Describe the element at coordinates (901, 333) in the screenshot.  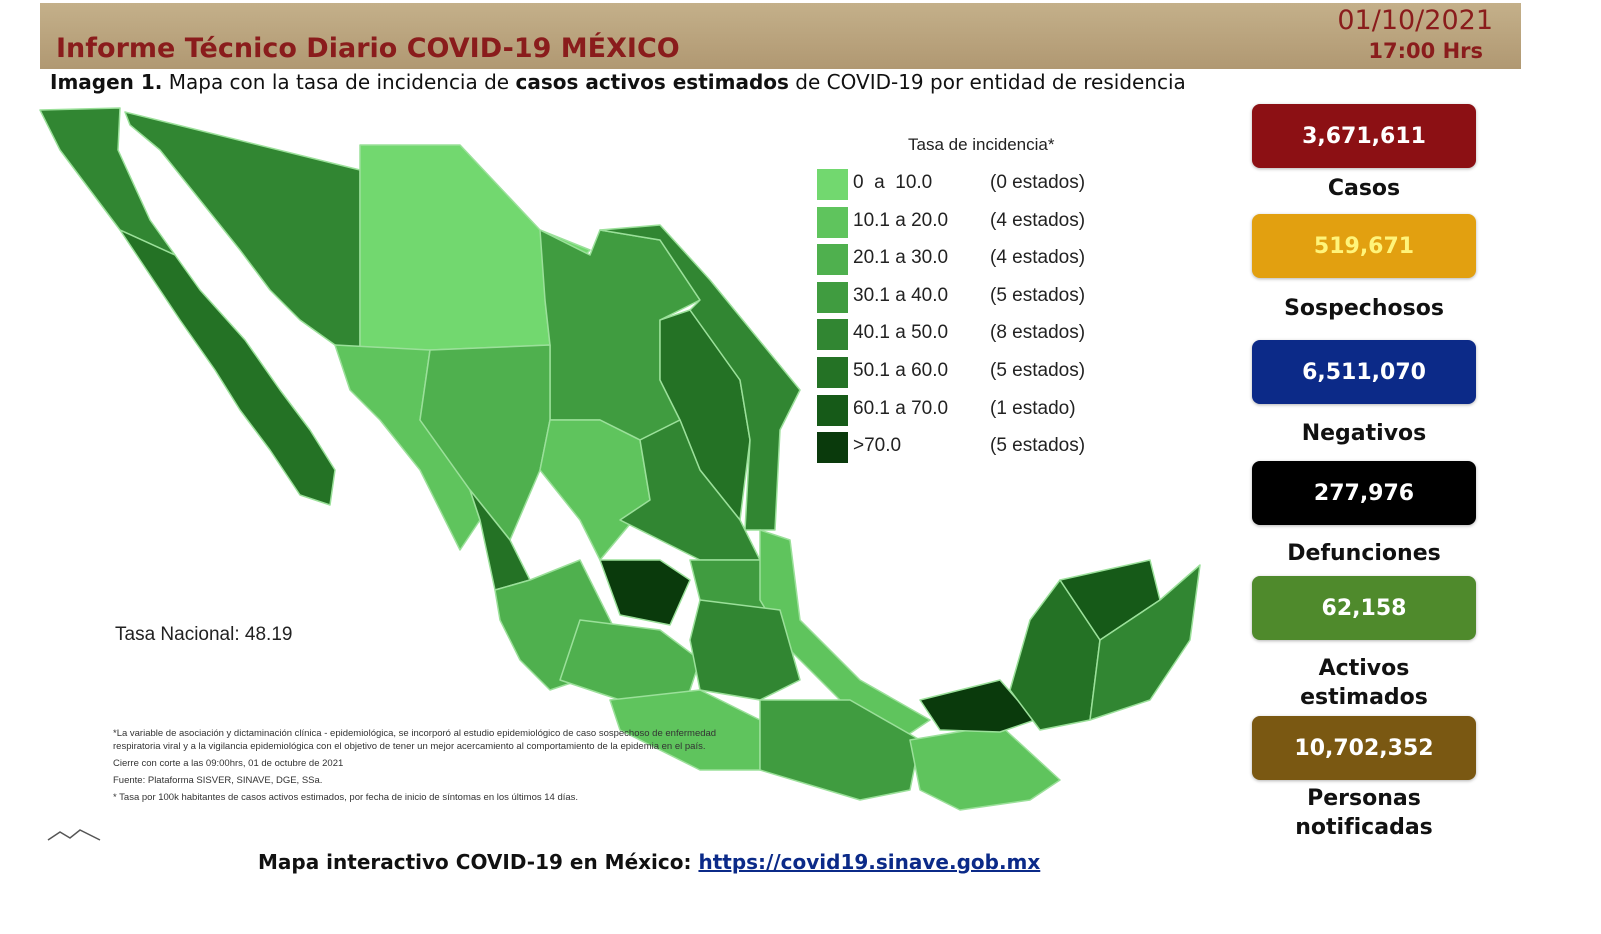
I see `legend-range: 40.1 a 50.0` at that location.